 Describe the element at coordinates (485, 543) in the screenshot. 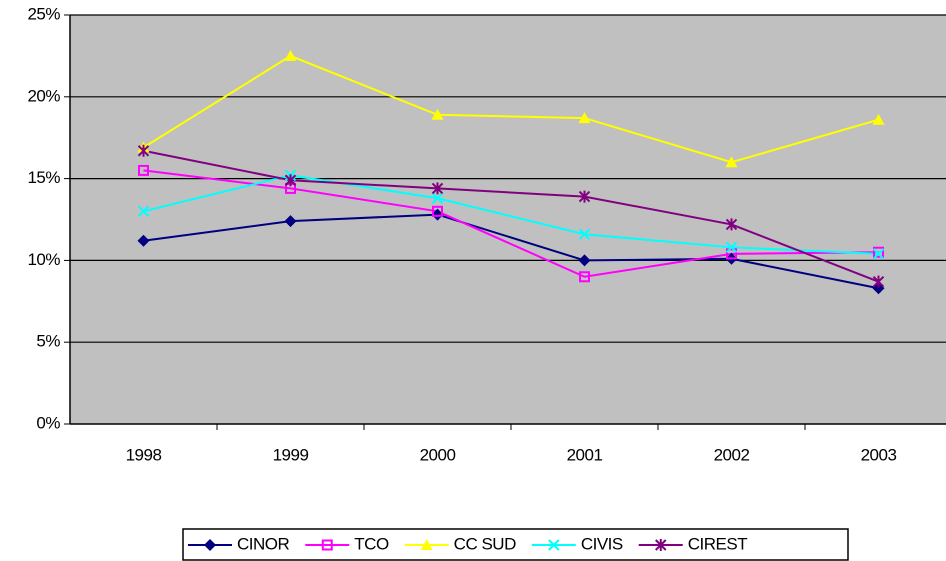

I see `legend-label: CC SUD` at that location.